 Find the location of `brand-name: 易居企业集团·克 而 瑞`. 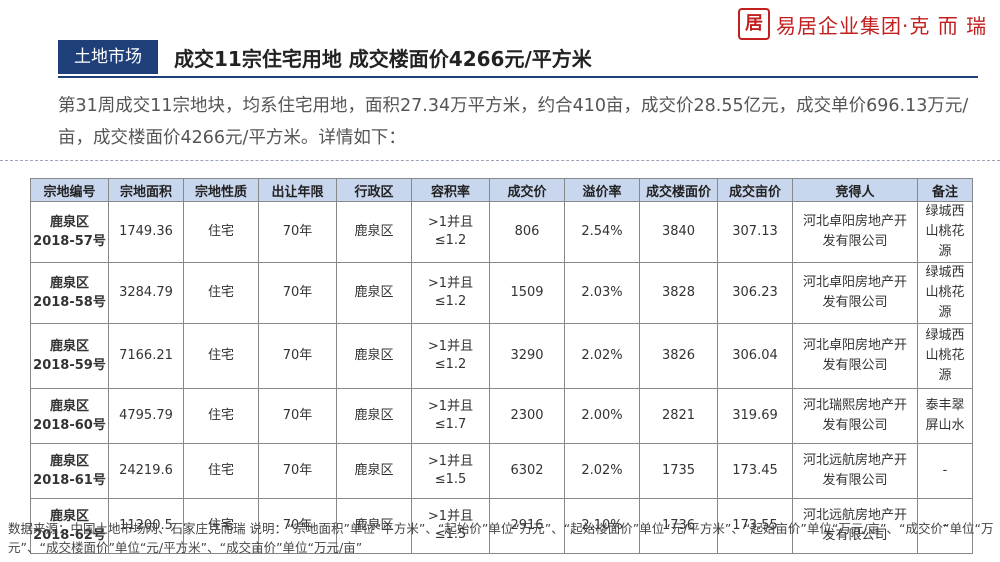

brand-name: 易居企业集团·克 而 瑞 is located at coordinates (882, 25).